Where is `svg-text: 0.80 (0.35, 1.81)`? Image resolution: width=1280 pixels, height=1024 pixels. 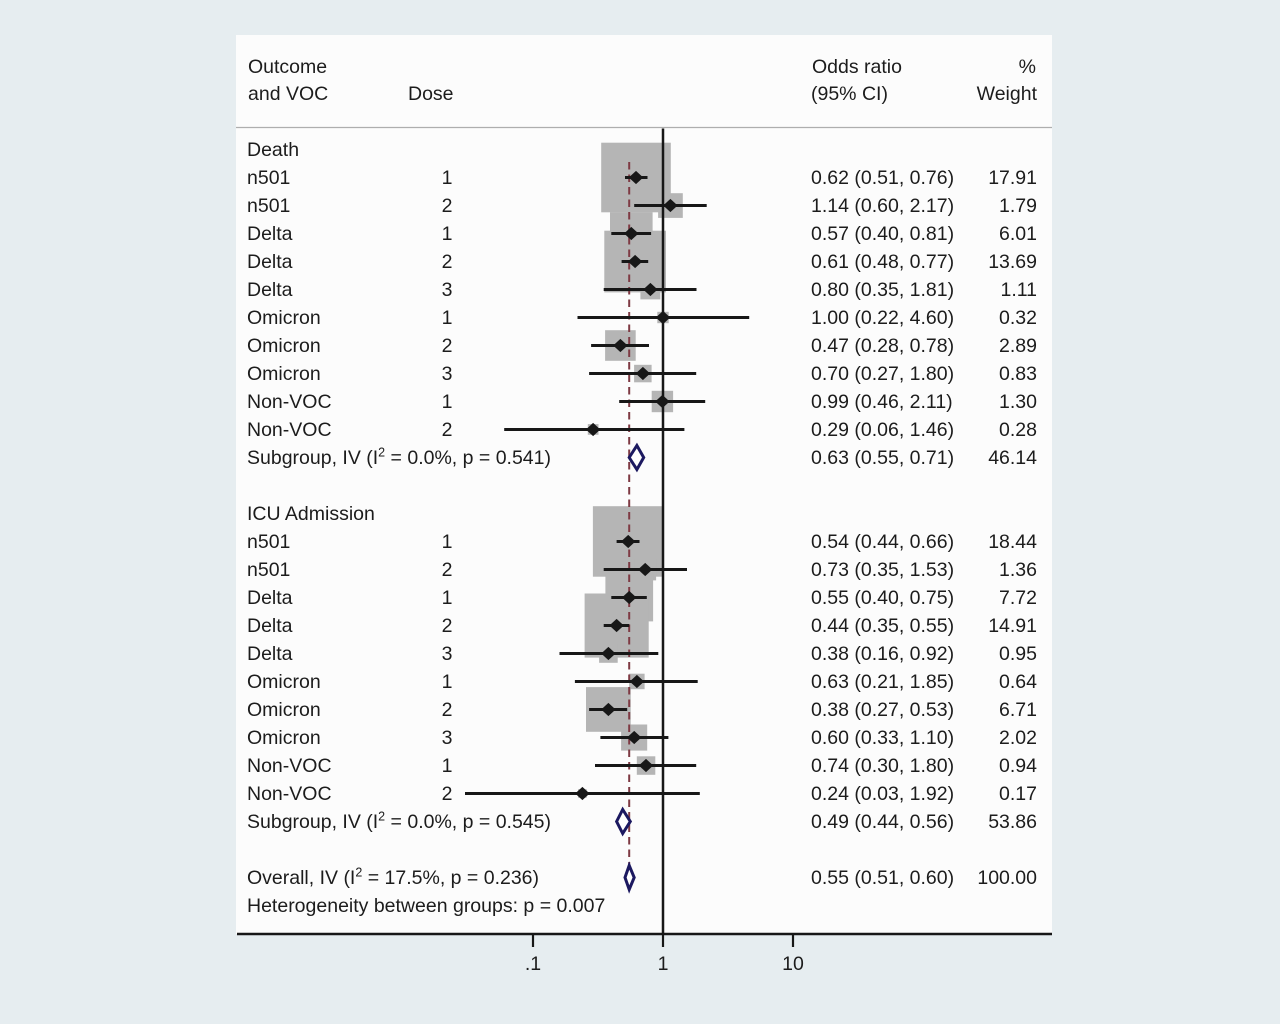 svg-text: 0.80 (0.35, 1.81) is located at coordinates (882, 290).